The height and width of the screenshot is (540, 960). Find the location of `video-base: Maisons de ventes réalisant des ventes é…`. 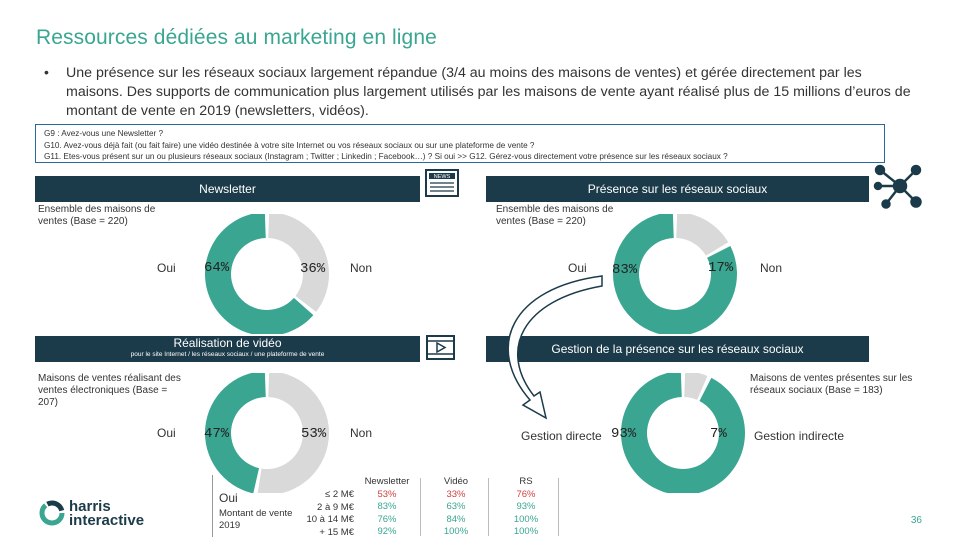

video-base: Maisons de ventes réalisant des ventes é… is located at coordinates (109, 390).